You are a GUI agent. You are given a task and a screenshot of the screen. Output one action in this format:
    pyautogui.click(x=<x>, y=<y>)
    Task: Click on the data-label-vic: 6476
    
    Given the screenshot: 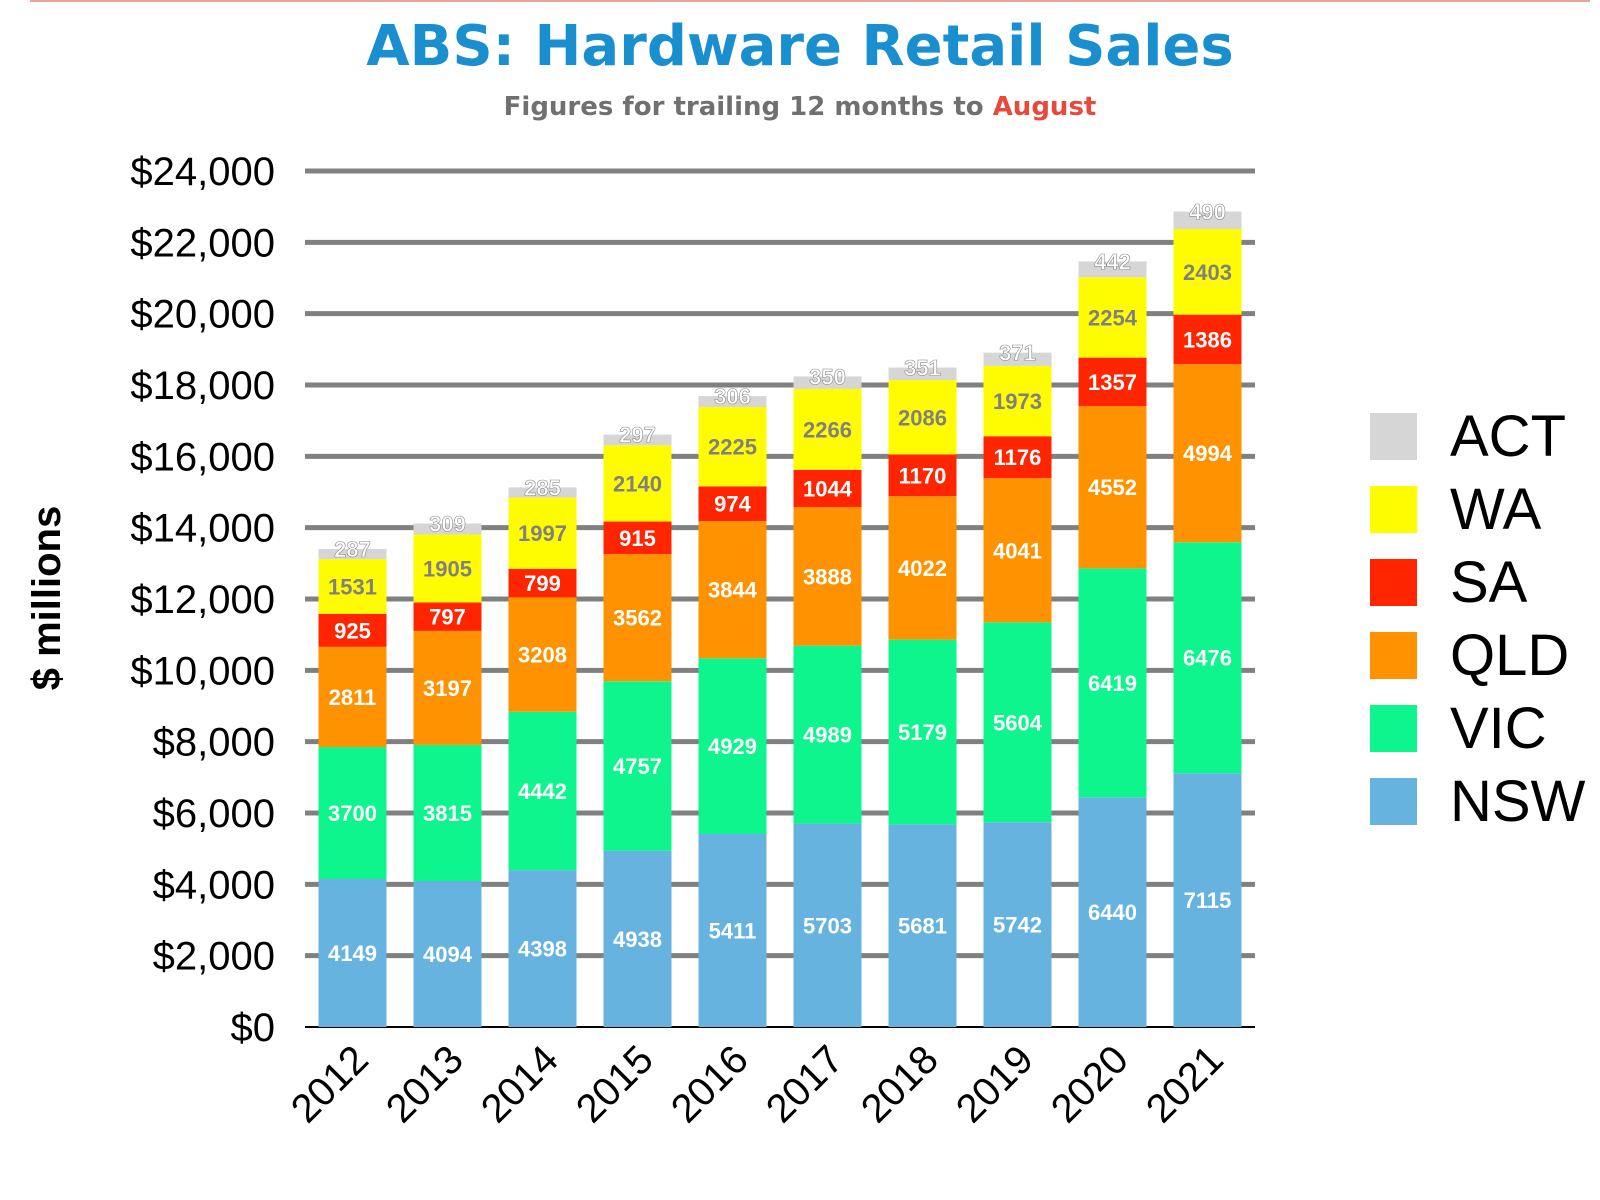 What is the action you would take?
    pyautogui.click(x=1207, y=658)
    